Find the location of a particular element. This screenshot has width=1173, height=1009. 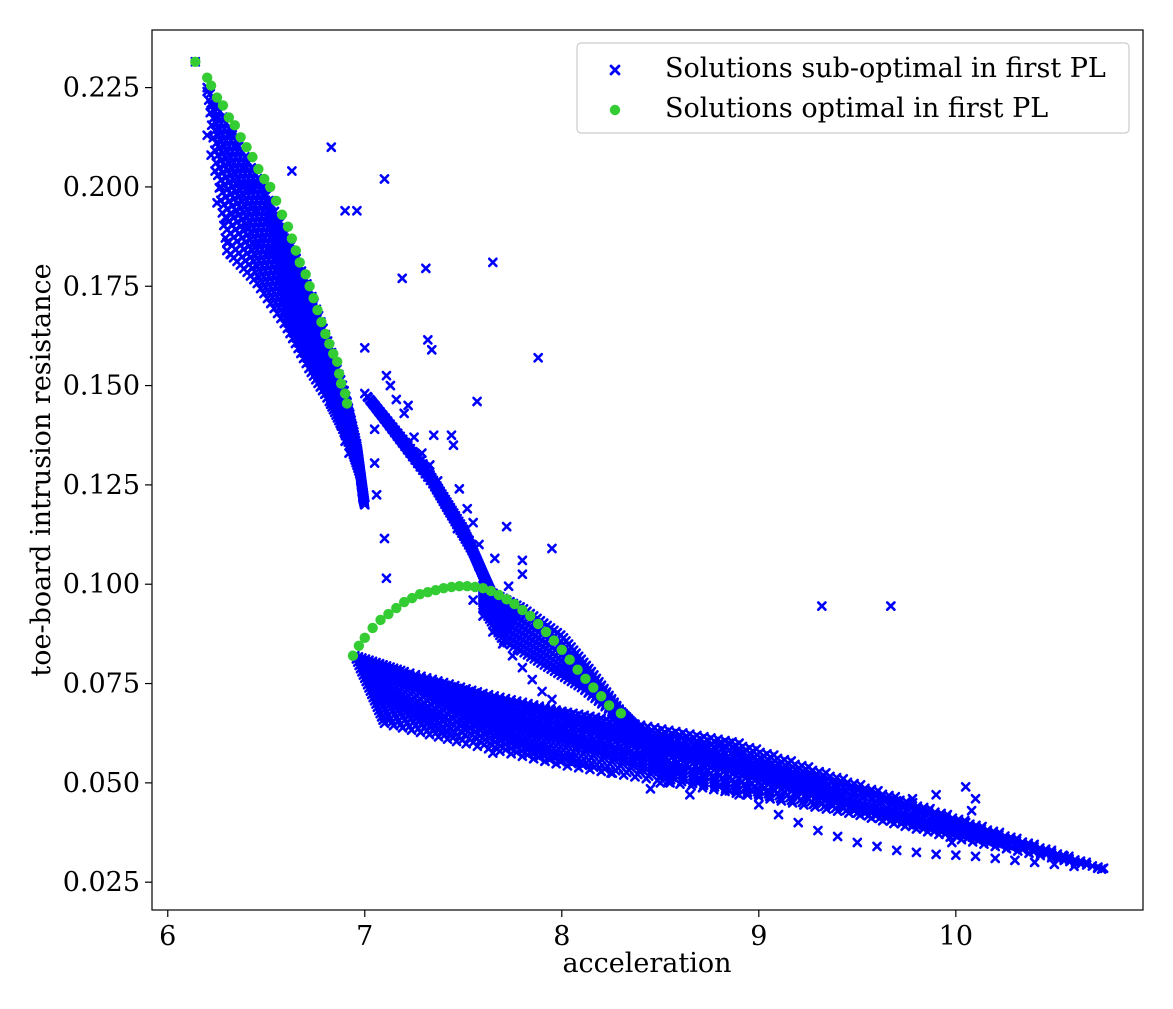

y-axis-label: toe-board intrusion resistance is located at coordinates (41, 469).